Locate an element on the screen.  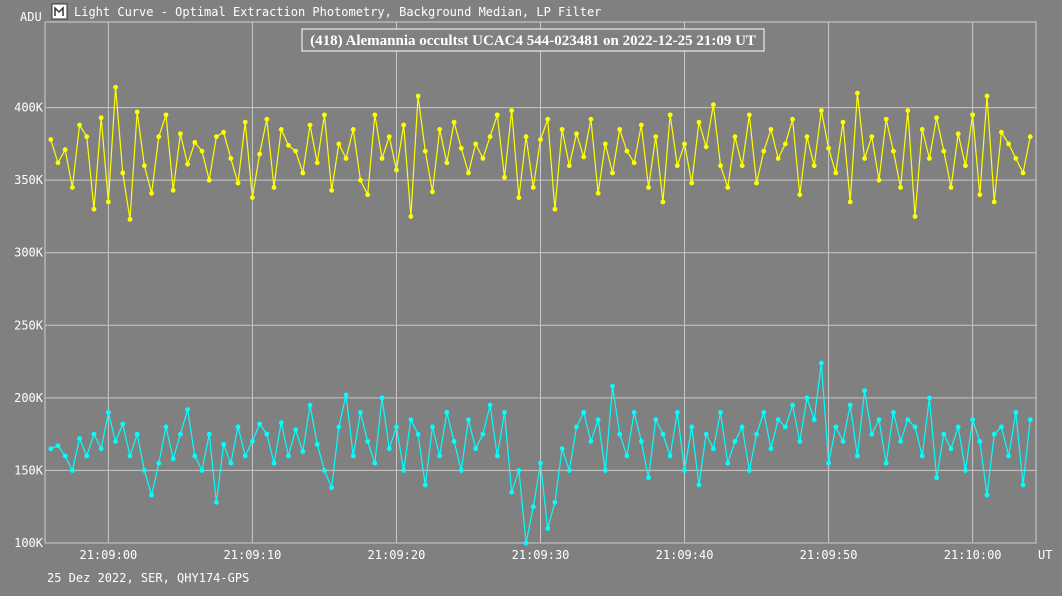
footer: 25 Dez 2022, SER, QHY174-GPS is located at coordinates (148, 578).